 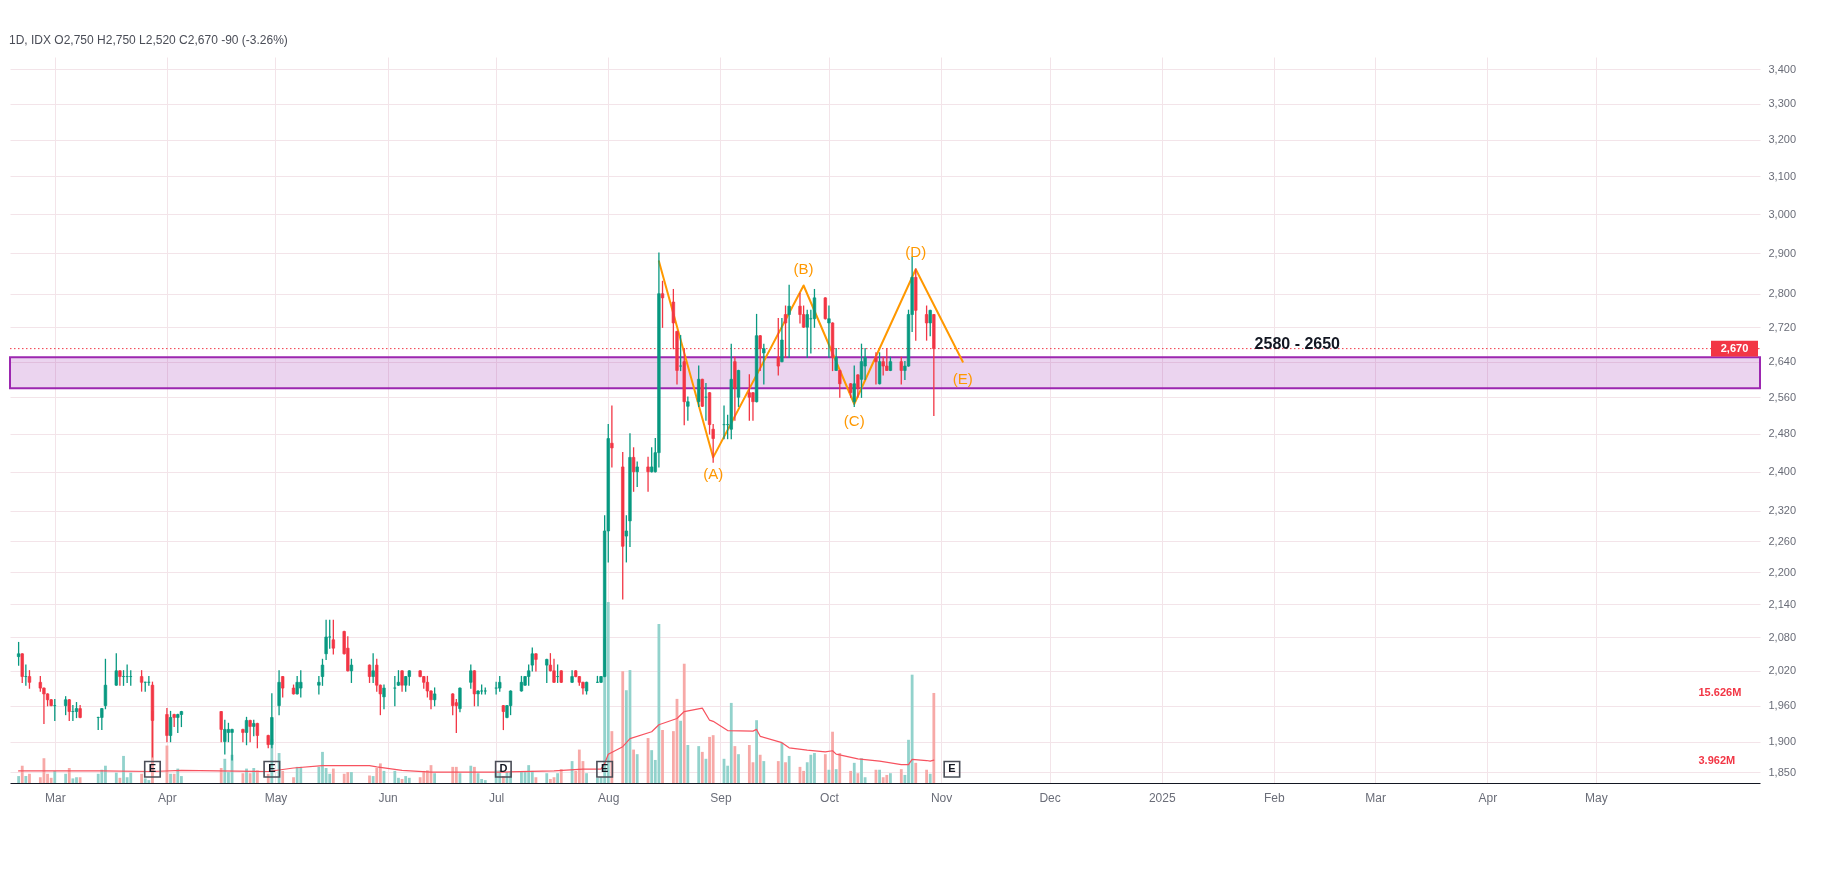 What do you see at coordinates (1734, 347) in the screenshot?
I see `ref-line-label: 2,670` at bounding box center [1734, 347].